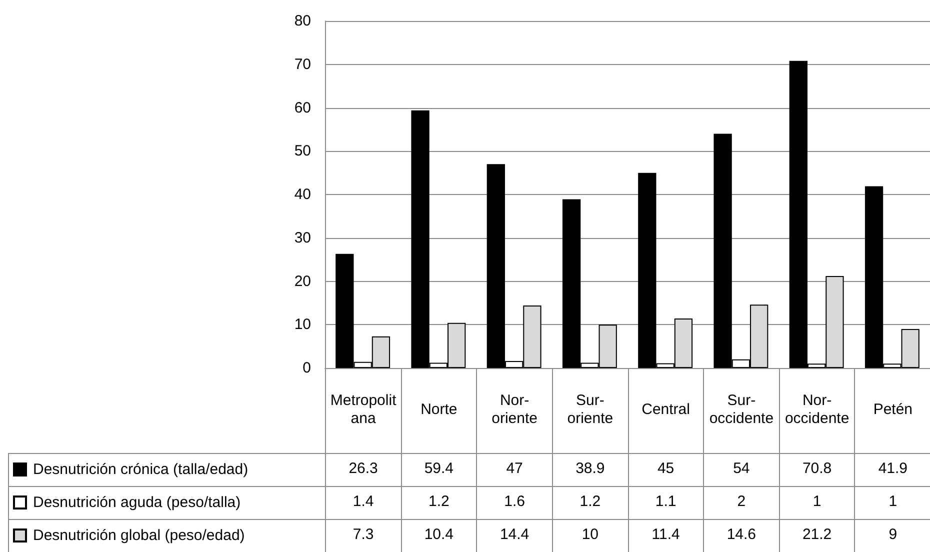 Image resolution: width=930 pixels, height=552 pixels. Describe the element at coordinates (140, 469) in the screenshot. I see `legend-label: Desnutrición crónica (talla/edad)` at that location.